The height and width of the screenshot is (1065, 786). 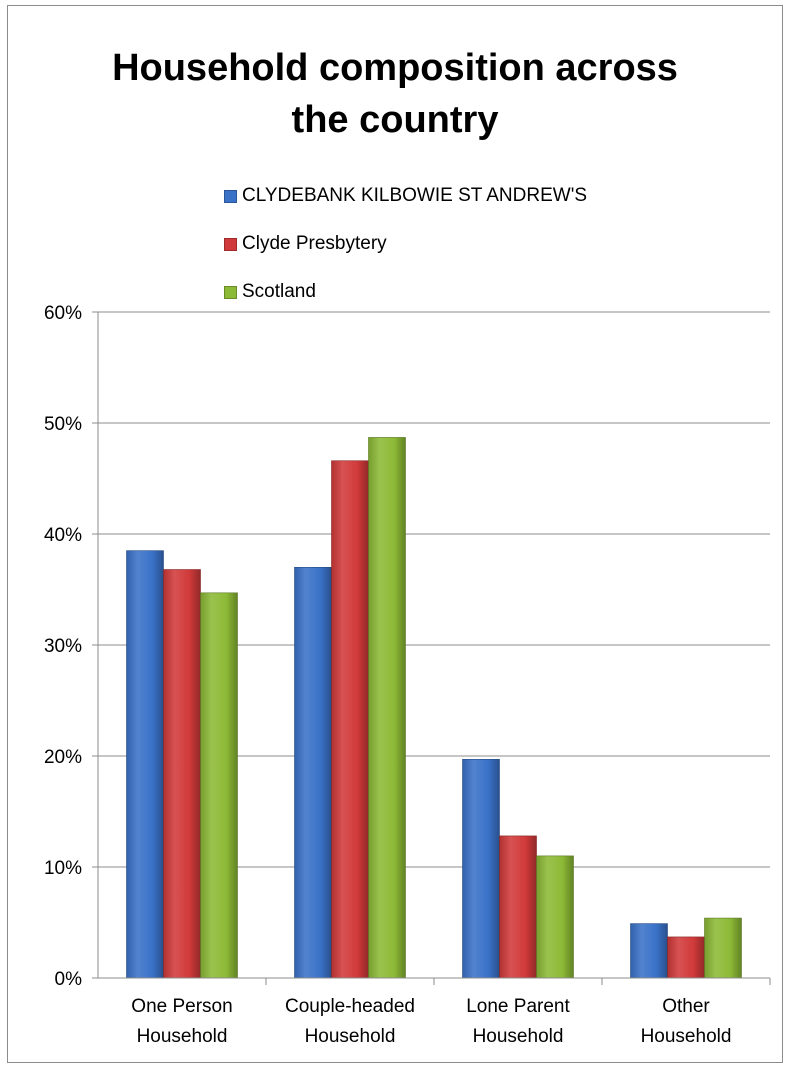 I want to click on chart-title: Household composition across the country, so click(x=395, y=94).